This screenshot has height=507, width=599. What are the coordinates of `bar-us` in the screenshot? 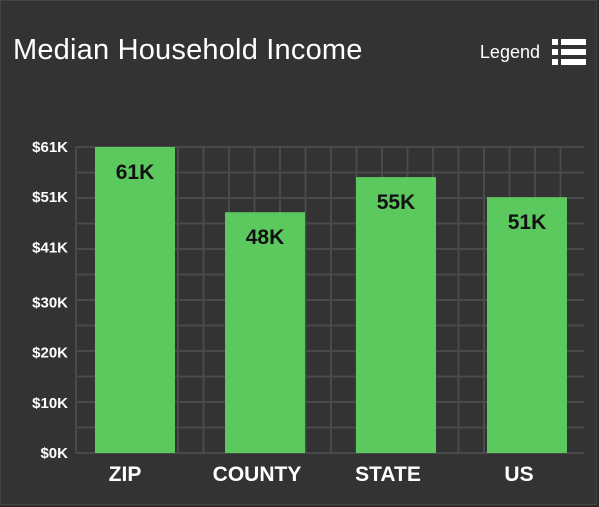 It's located at (527, 325).